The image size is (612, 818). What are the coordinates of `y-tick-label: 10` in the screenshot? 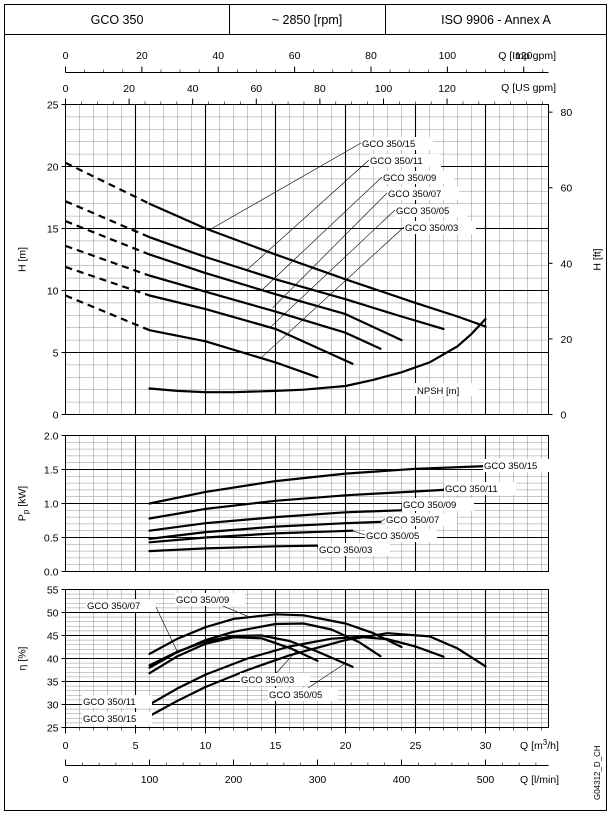 It's located at (53, 292).